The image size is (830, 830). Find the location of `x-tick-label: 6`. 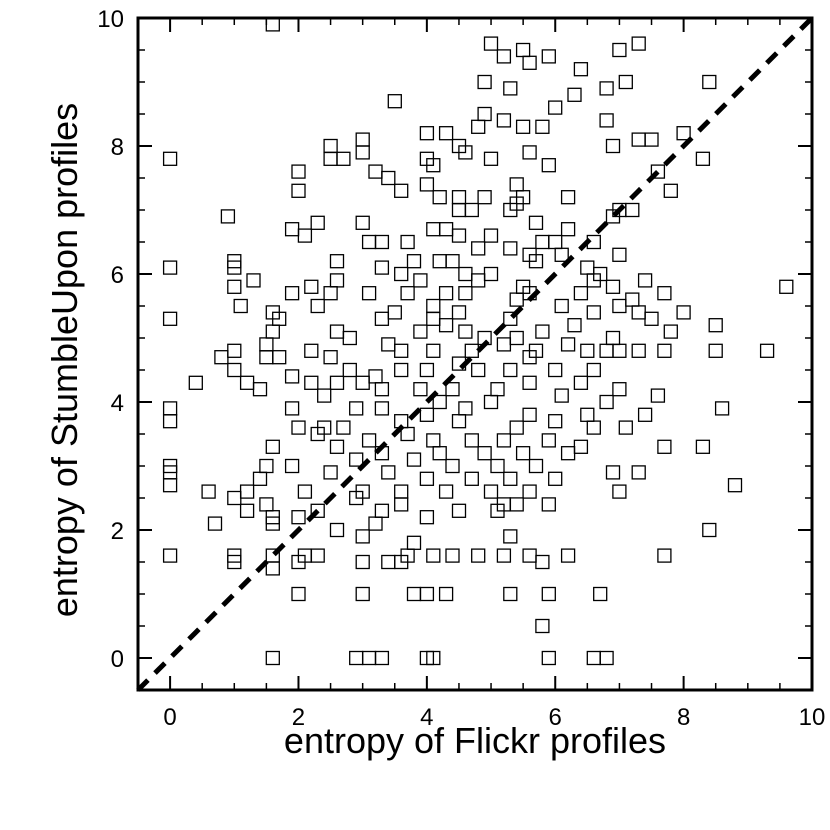

x-tick-label: 6 is located at coordinates (555, 717).